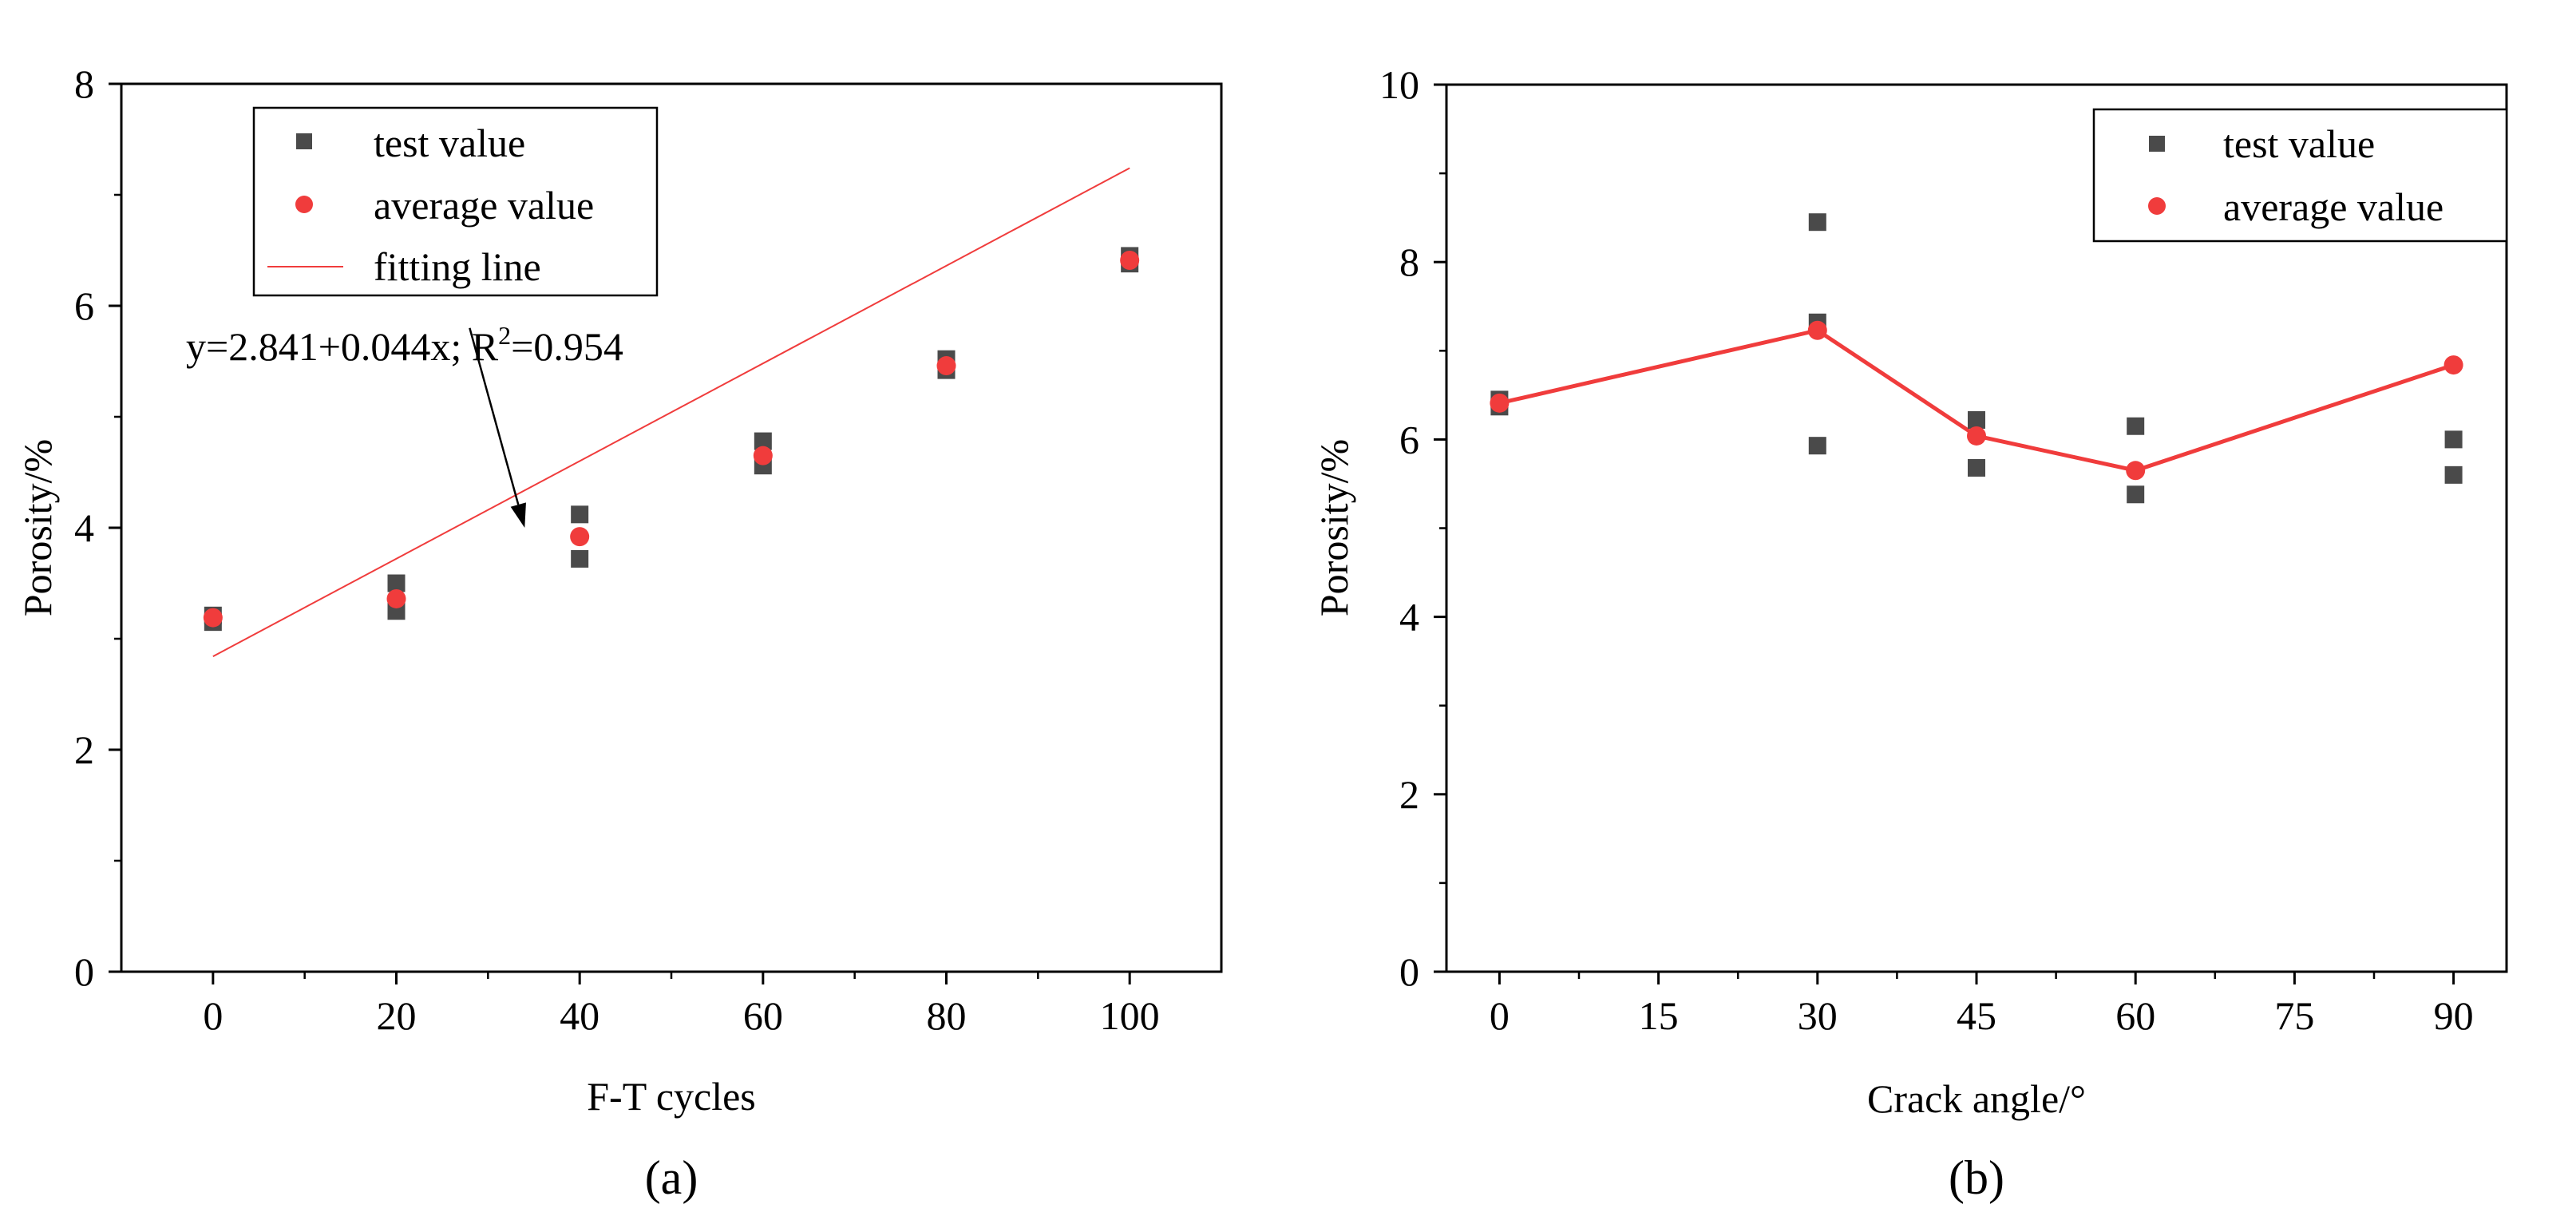 The image size is (2576, 1228). Describe the element at coordinates (304, 204) in the screenshot. I see `panel-a-legend-average-marker` at that location.